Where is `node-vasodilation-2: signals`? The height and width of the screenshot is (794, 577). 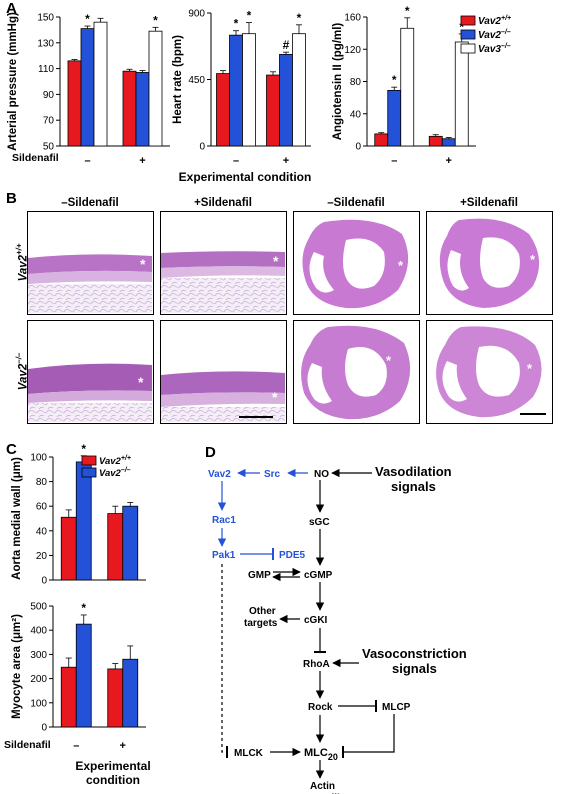
node-vasodilation-2: signals is located at coordinates (413, 486).